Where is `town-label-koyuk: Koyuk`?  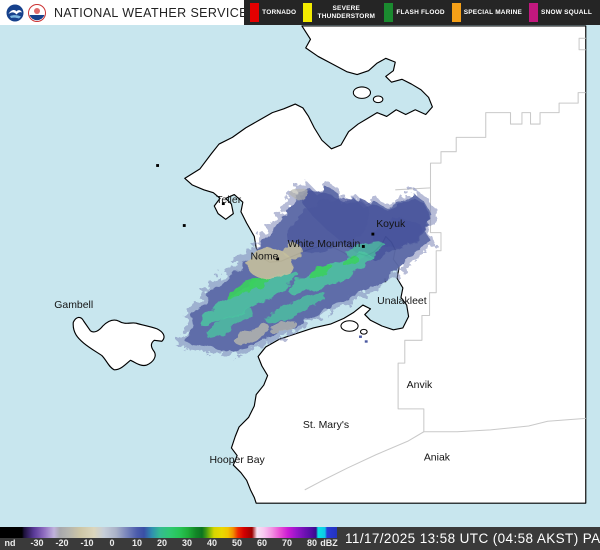
town-label-koyuk: Koyuk is located at coordinates (391, 224).